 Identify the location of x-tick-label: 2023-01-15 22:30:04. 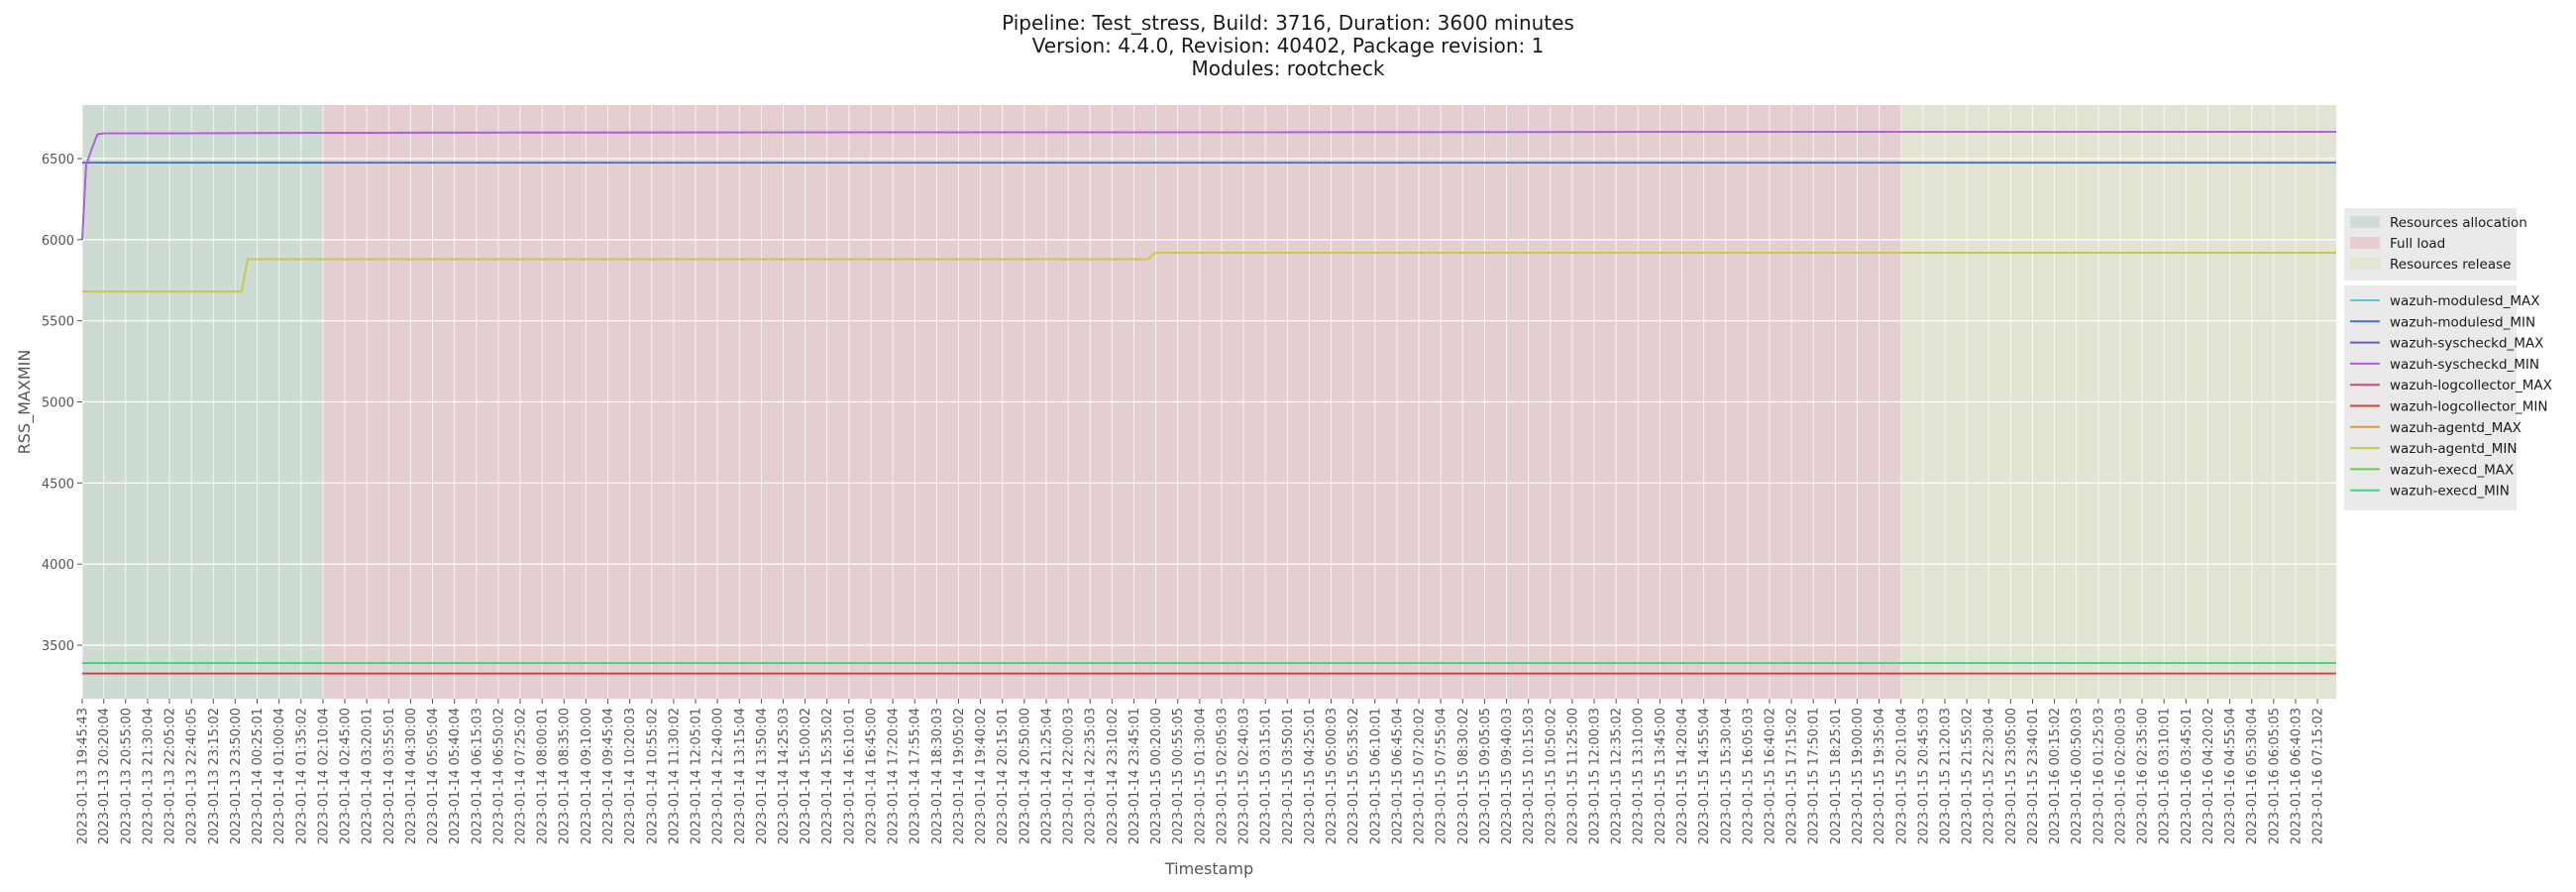
(1990, 776).